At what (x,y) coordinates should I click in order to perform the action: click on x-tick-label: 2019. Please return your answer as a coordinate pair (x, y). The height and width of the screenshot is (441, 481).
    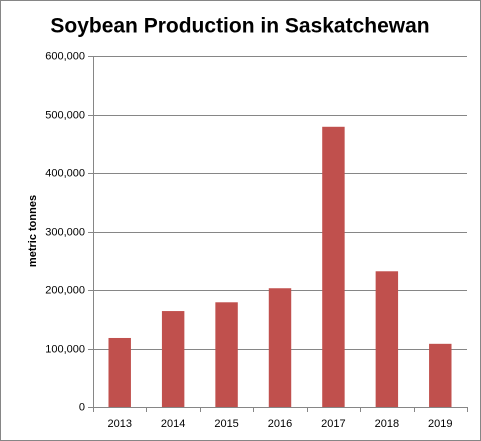
    Looking at the image, I should click on (440, 424).